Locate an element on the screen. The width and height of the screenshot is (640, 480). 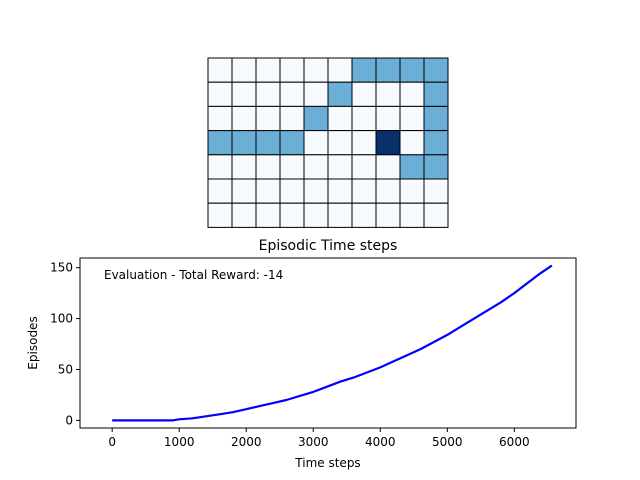
reward-annotation: Evaluation - Total Reward: -14 is located at coordinates (193, 275).